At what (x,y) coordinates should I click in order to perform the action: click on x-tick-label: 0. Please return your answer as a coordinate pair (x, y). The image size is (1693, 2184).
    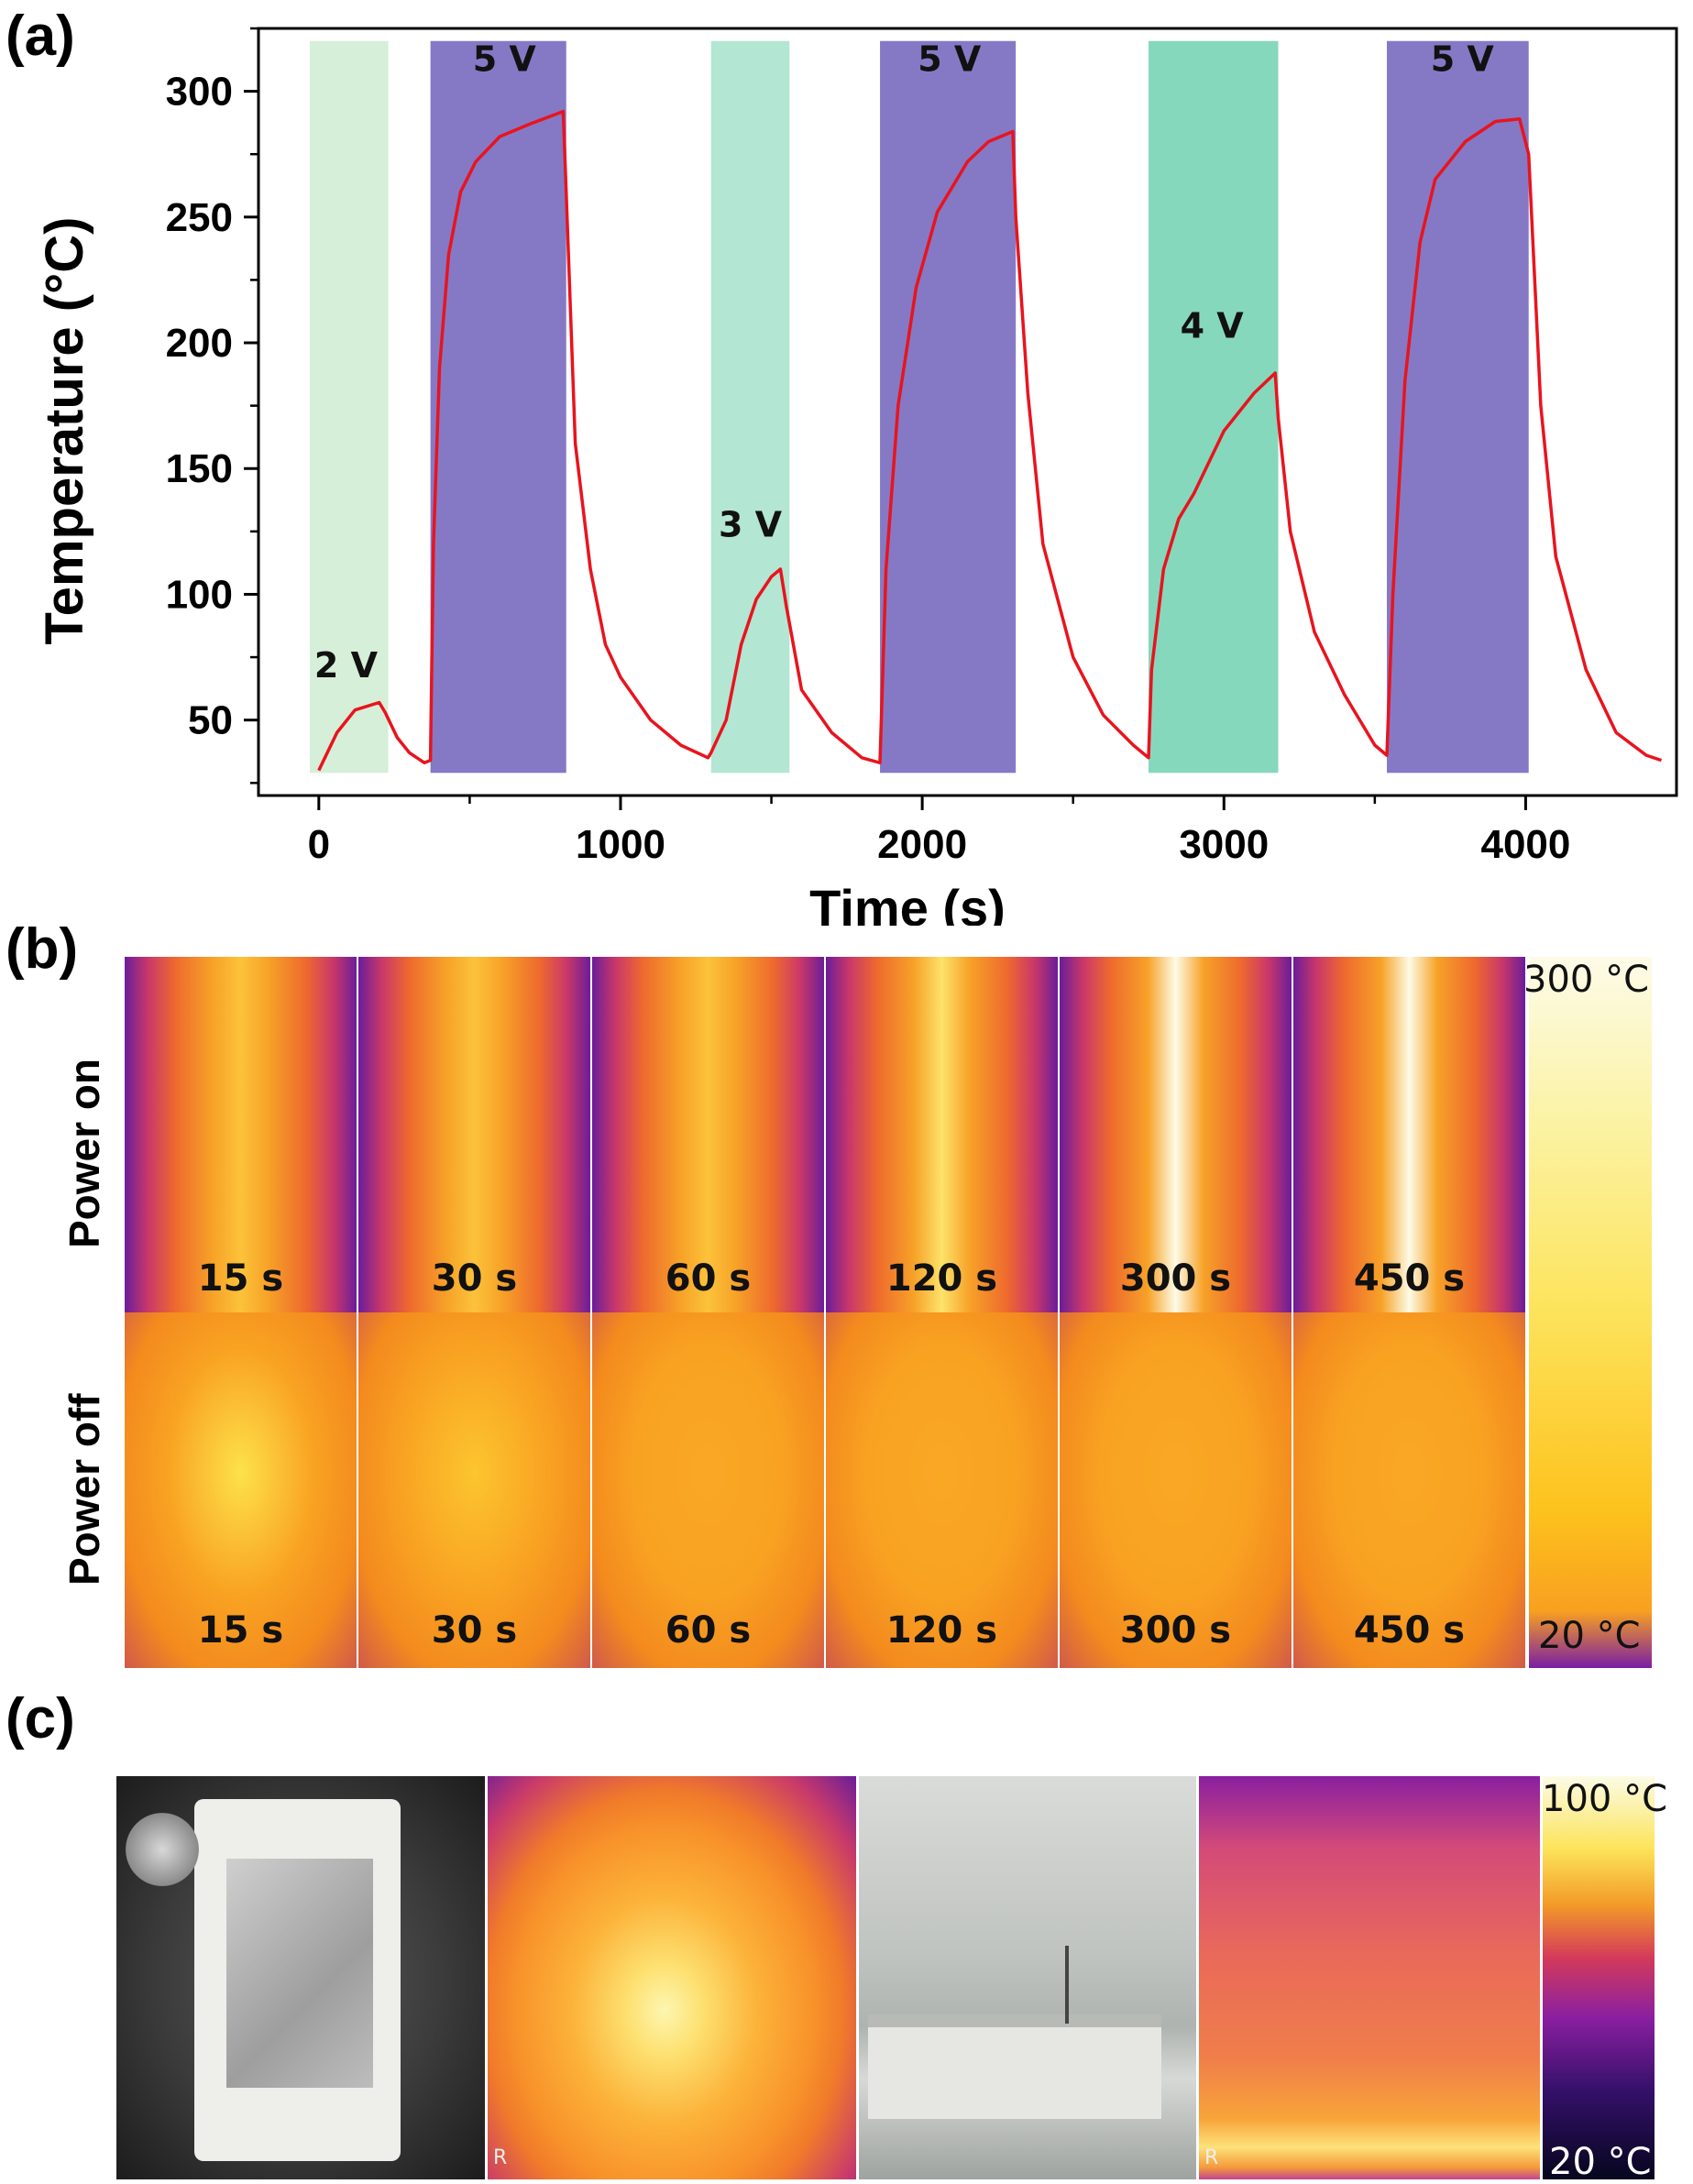
    Looking at the image, I should click on (319, 844).